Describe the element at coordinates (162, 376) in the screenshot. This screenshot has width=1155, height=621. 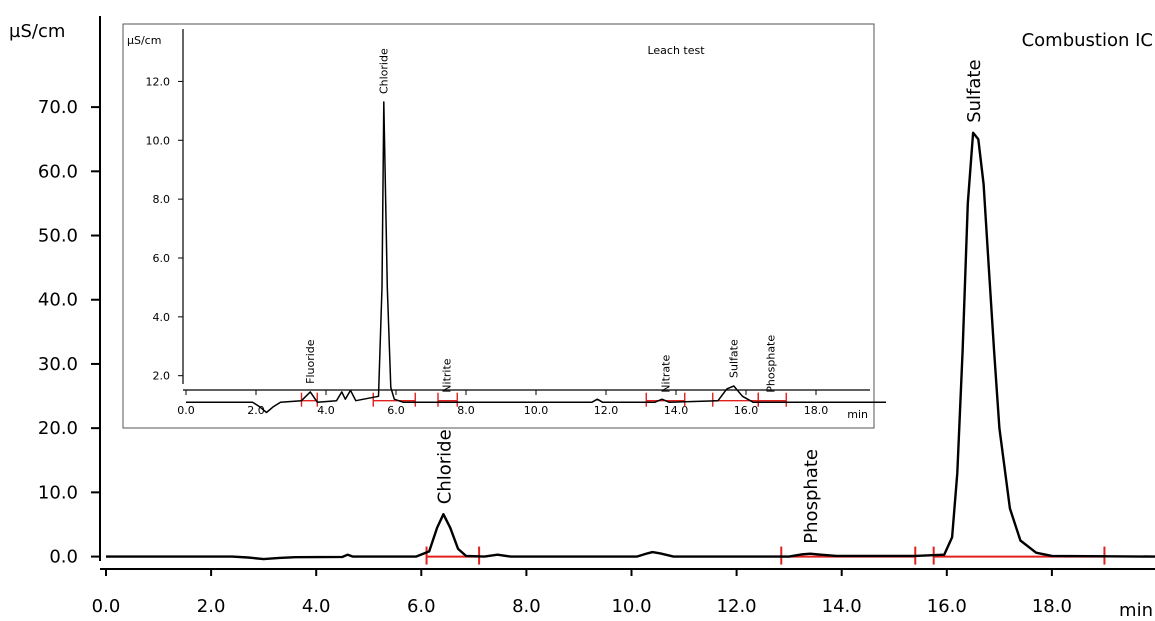
I see `inset-y-tick-label: 2.0` at that location.